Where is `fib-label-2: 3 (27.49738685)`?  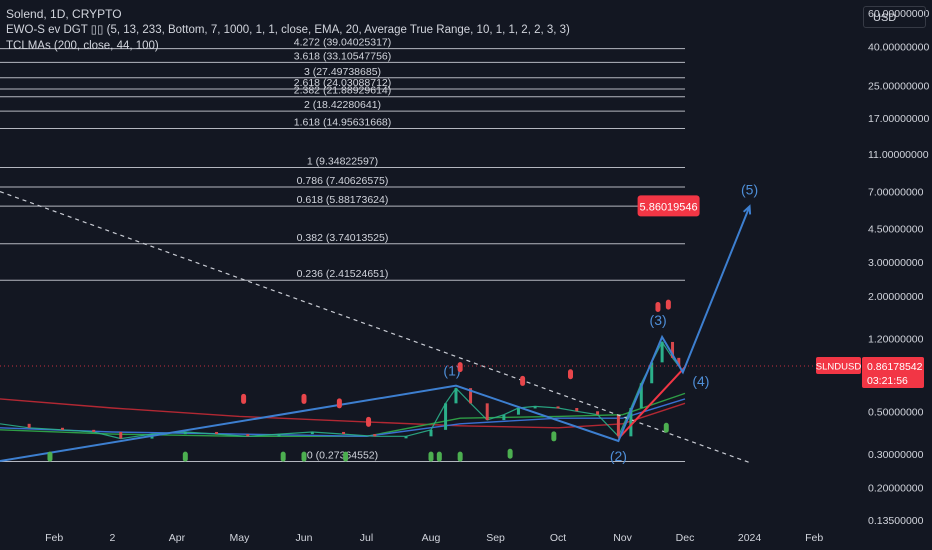
fib-label-2: 3 (27.49738685) is located at coordinates (342, 72).